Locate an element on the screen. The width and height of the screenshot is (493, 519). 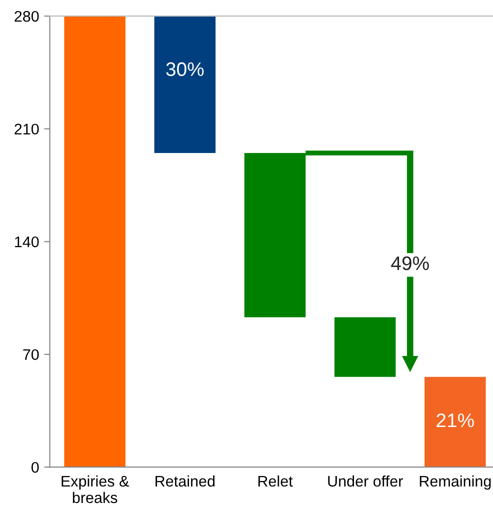
y-tick-label: 280 is located at coordinates (26, 16).